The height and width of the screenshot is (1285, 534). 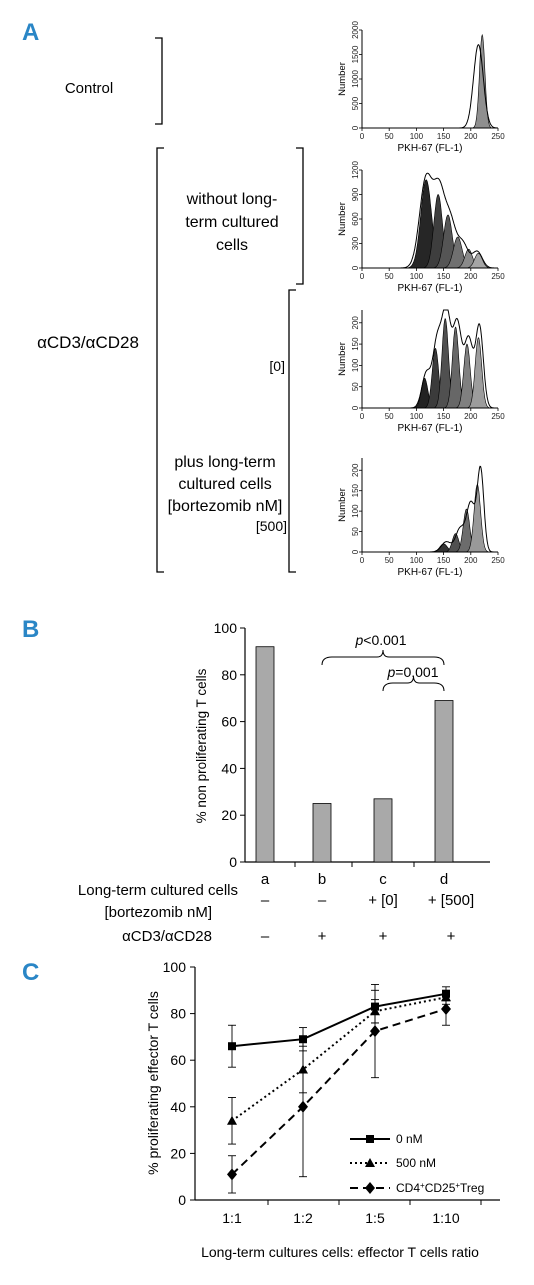 What do you see at coordinates (383, 900) in the screenshot?
I see `row0-cell-c: + [0]` at bounding box center [383, 900].